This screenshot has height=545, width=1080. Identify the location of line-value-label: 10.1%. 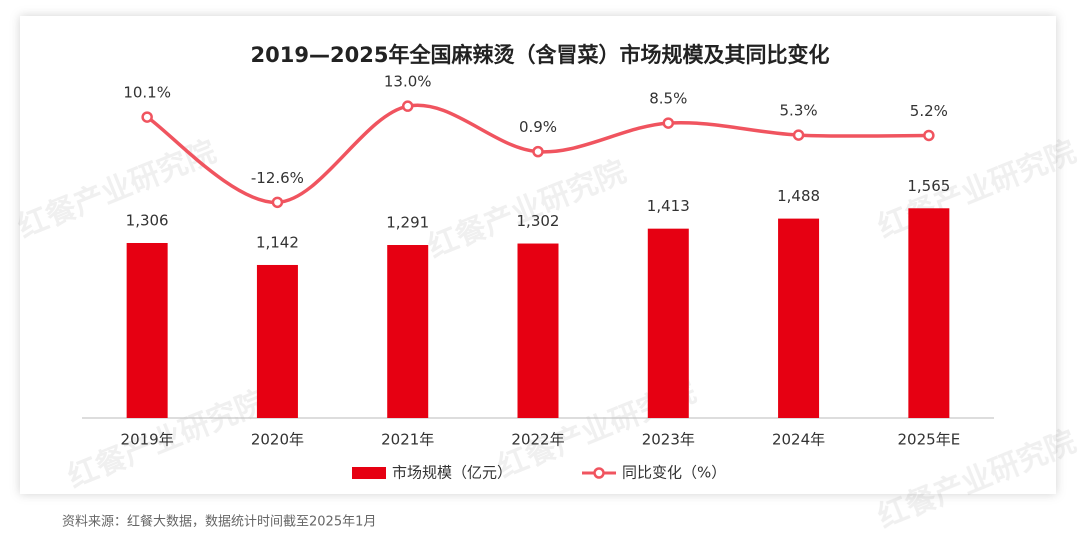
(147, 93).